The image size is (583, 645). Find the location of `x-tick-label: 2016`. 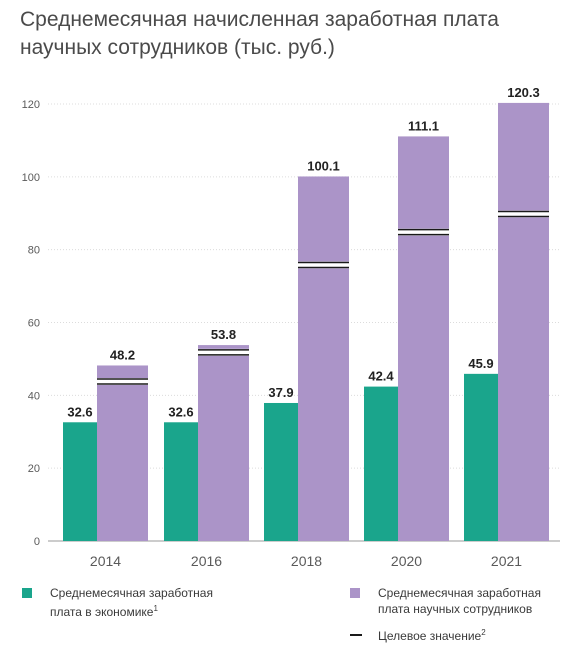

x-tick-label: 2016 is located at coordinates (206, 561).